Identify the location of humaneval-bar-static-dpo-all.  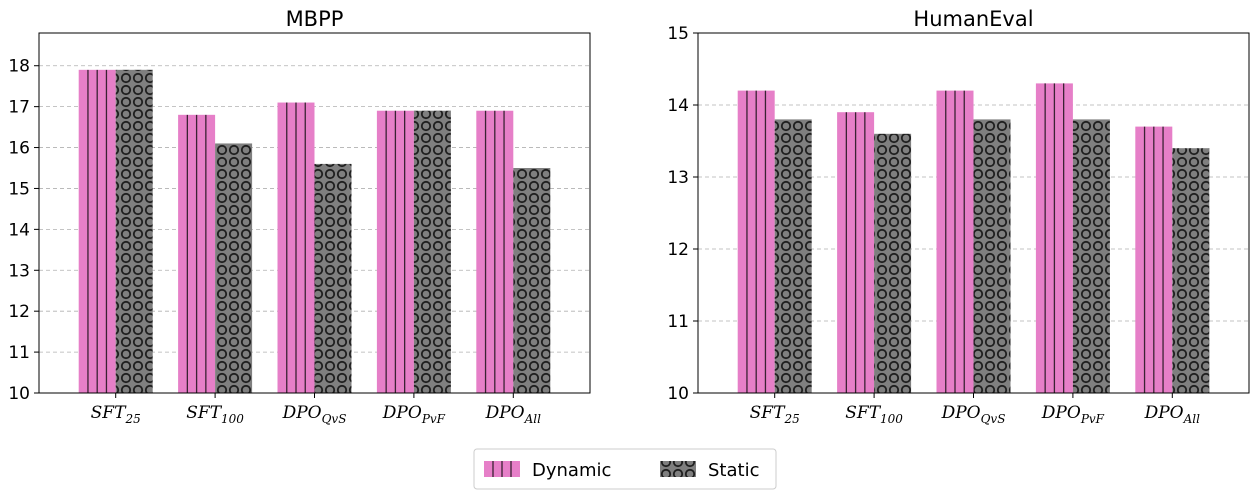
(1191, 270).